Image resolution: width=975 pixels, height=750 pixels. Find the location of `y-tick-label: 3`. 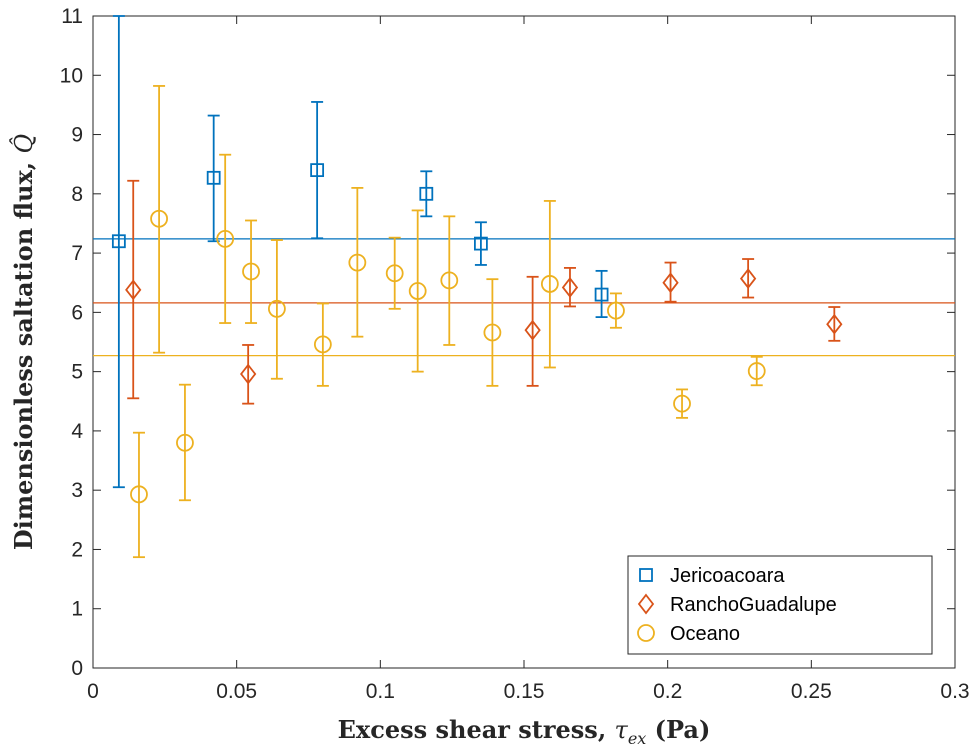

y-tick-label: 3 is located at coordinates (77, 490).